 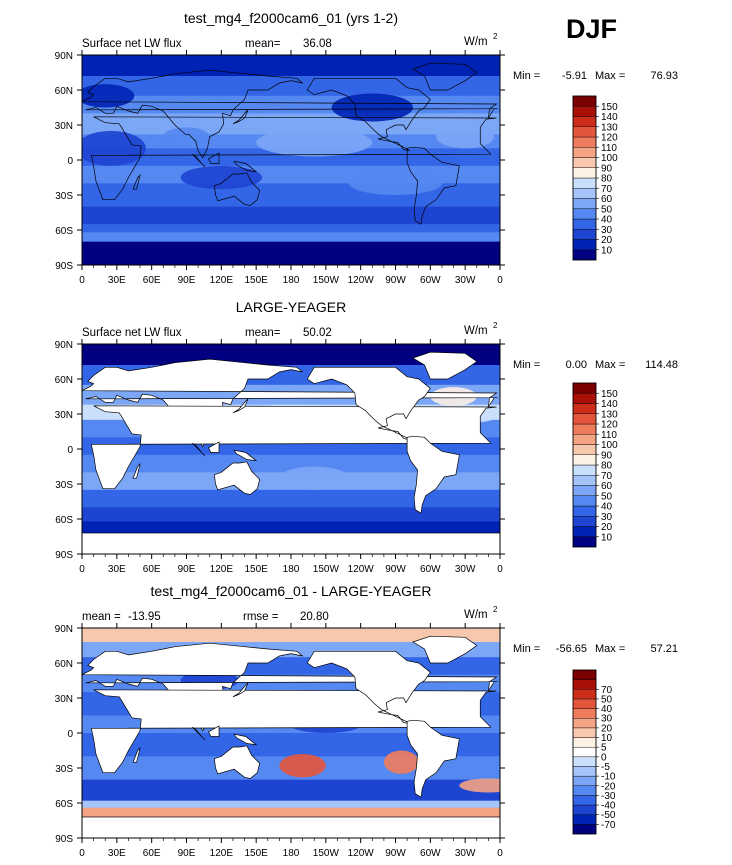 I want to click on mean-label: mean=, so click(x=263, y=44).